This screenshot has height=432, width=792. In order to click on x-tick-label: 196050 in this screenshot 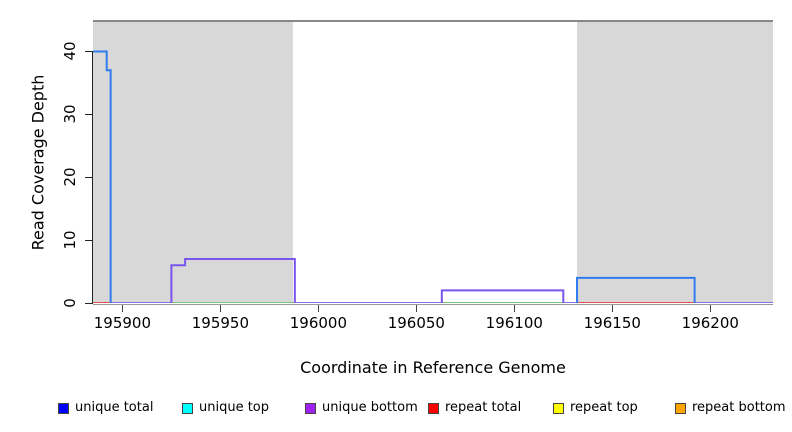, I will do `click(416, 323)`.